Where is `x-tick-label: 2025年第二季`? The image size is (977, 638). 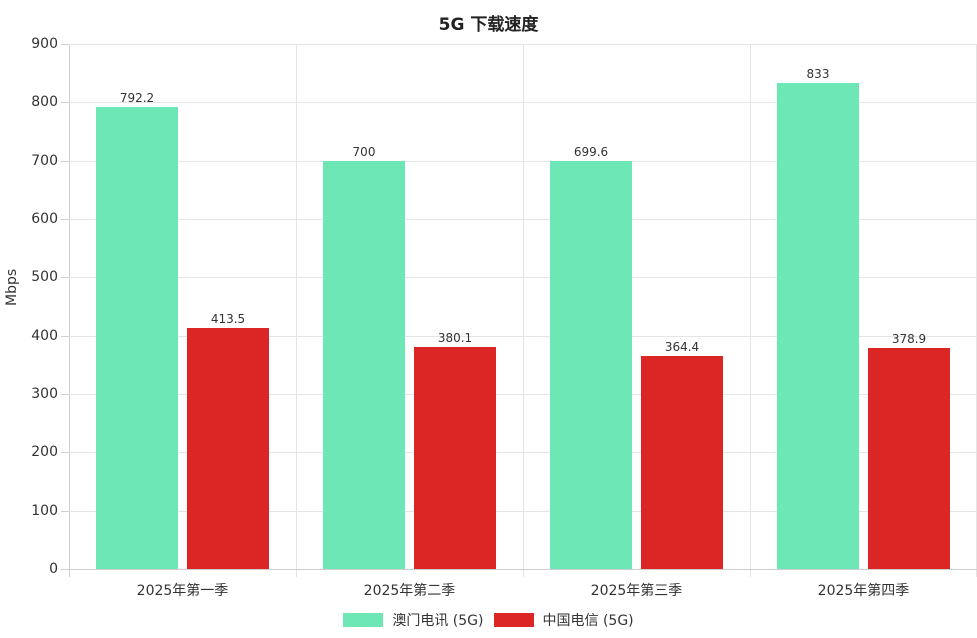 x-tick-label: 2025年第二季 is located at coordinates (409, 591).